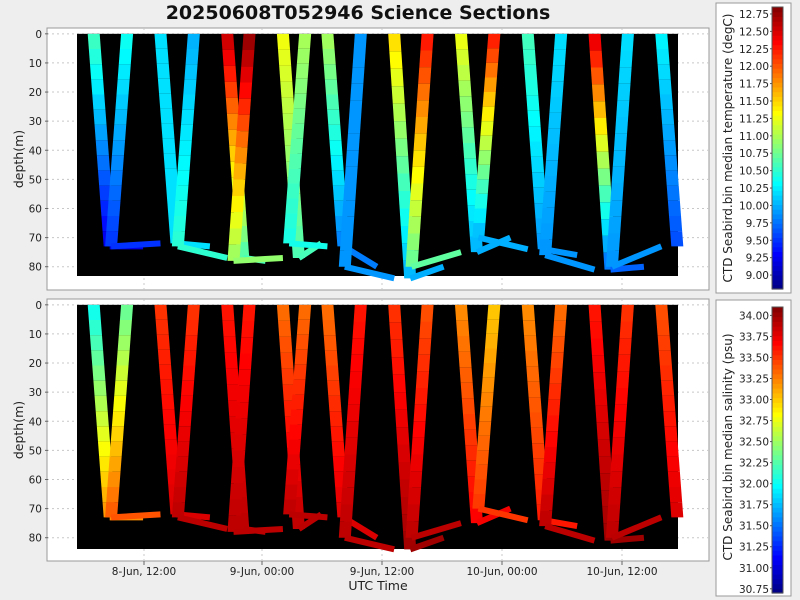 Image resolution: width=800 pixels, height=600 pixels. What do you see at coordinates (754, 316) in the screenshot?
I see `colorbar-tick-label: 34.00` at bounding box center [754, 316].